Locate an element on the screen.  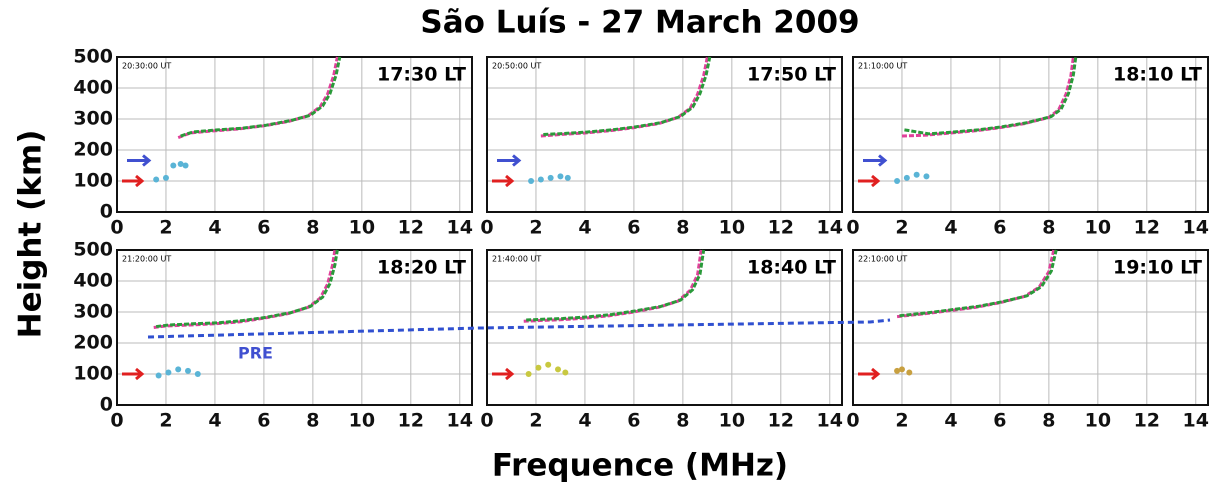
lt-label: 18:20 LT is located at coordinates (421, 268).